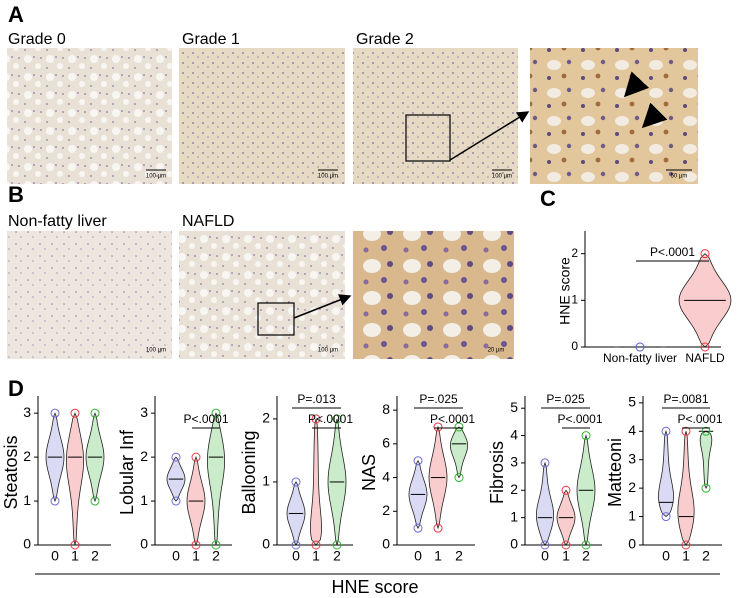 This screenshot has width=750, height=598. Describe the element at coordinates (249, 472) in the screenshot. I see `y-axis-label: Ballooning` at that location.